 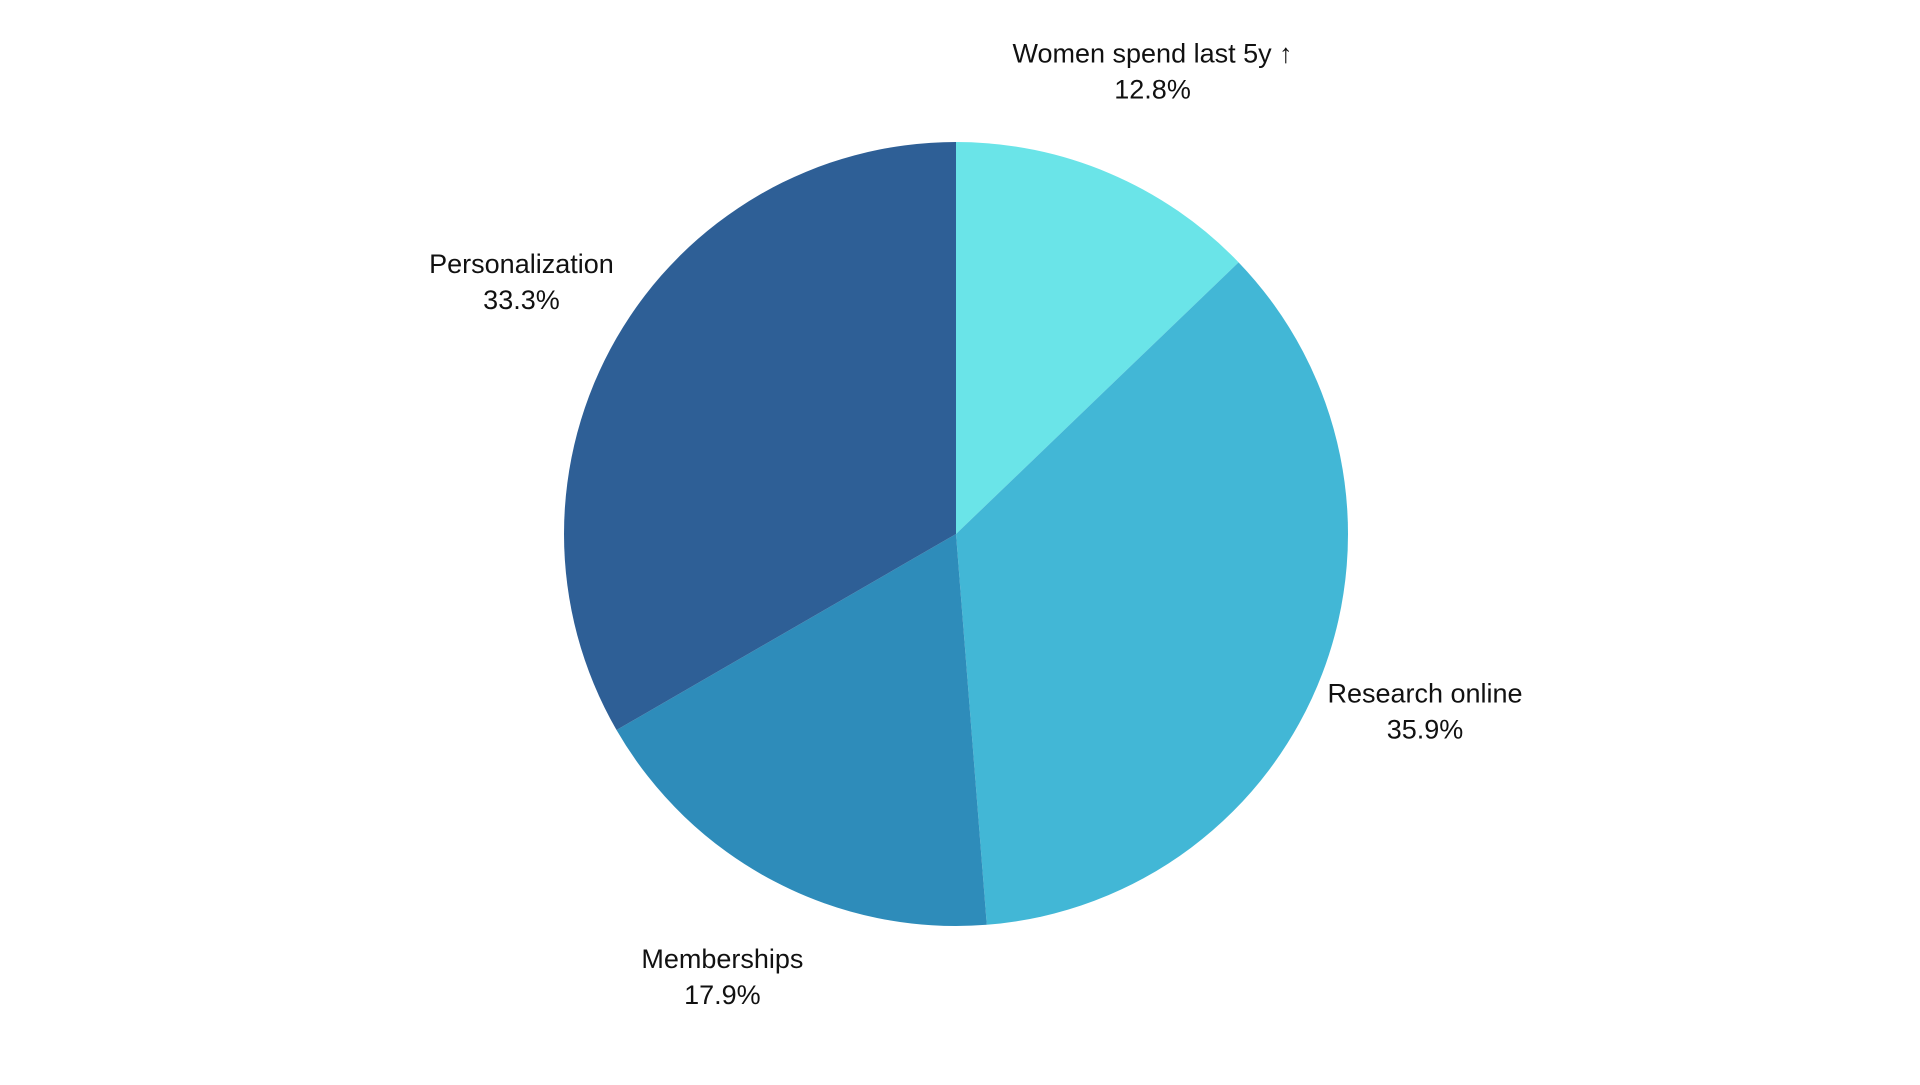 What do you see at coordinates (1425, 729) in the screenshot?
I see `slice-value-label: 35.9%` at bounding box center [1425, 729].